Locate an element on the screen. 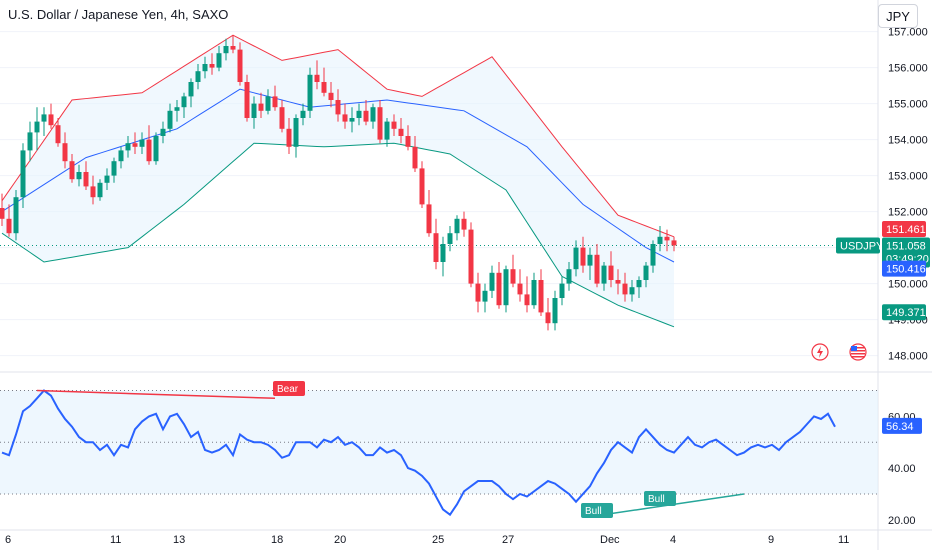 This screenshot has height=550, width=932. rsi-last-tag-bg is located at coordinates (902, 425).